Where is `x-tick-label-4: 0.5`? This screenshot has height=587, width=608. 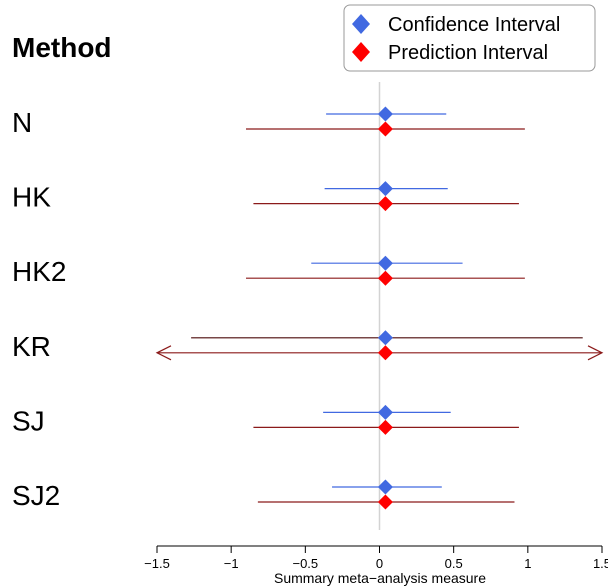
x-tick-label-4: 0.5 is located at coordinates (454, 563).